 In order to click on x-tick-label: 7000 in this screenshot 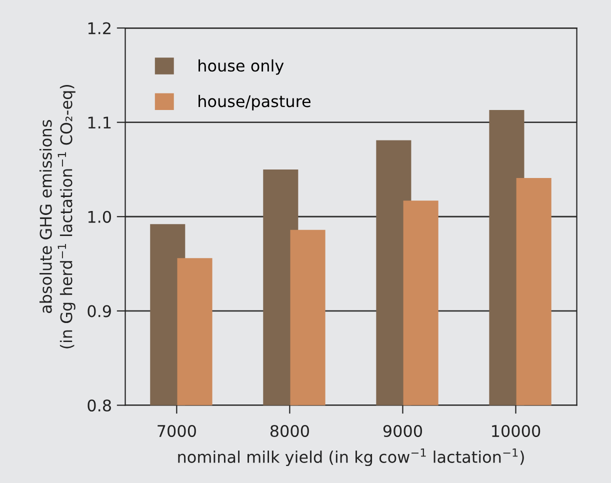, I will do `click(177, 431)`.